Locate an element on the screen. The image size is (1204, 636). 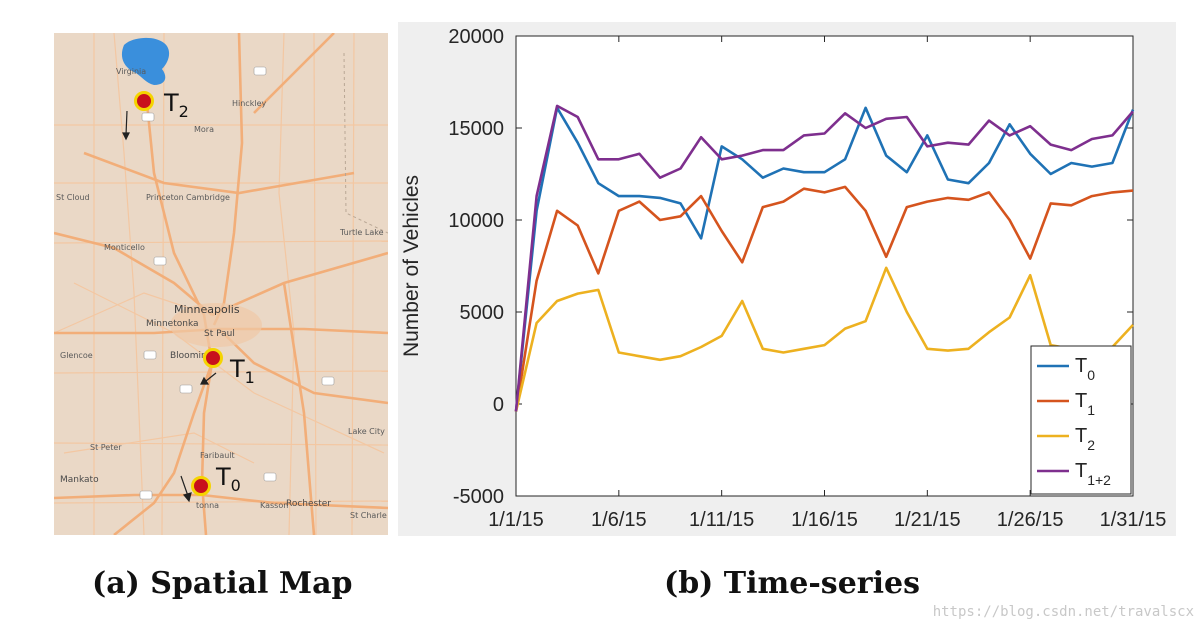
map-label-owatonna: tonna is located at coordinates (208, 505).